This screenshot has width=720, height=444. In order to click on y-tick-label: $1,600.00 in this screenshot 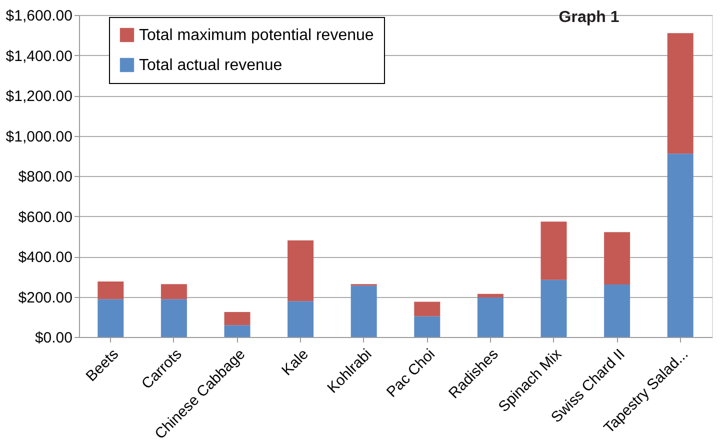, I will do `click(39, 16)`.